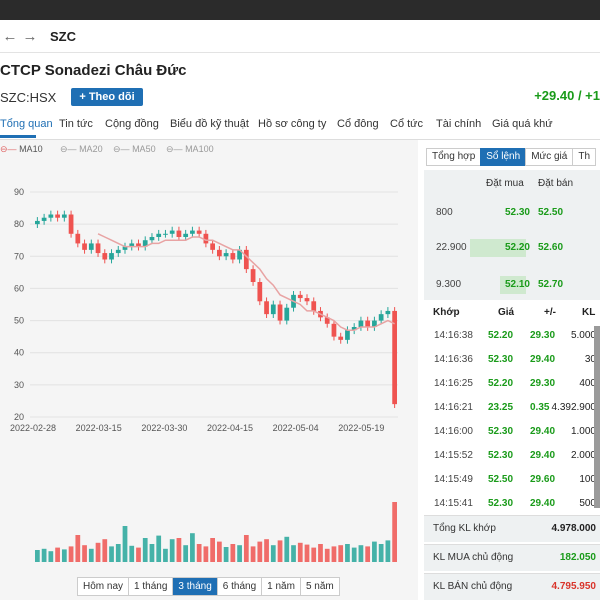  What do you see at coordinates (597, 417) in the screenshot?
I see `scrollbar` at bounding box center [597, 417].